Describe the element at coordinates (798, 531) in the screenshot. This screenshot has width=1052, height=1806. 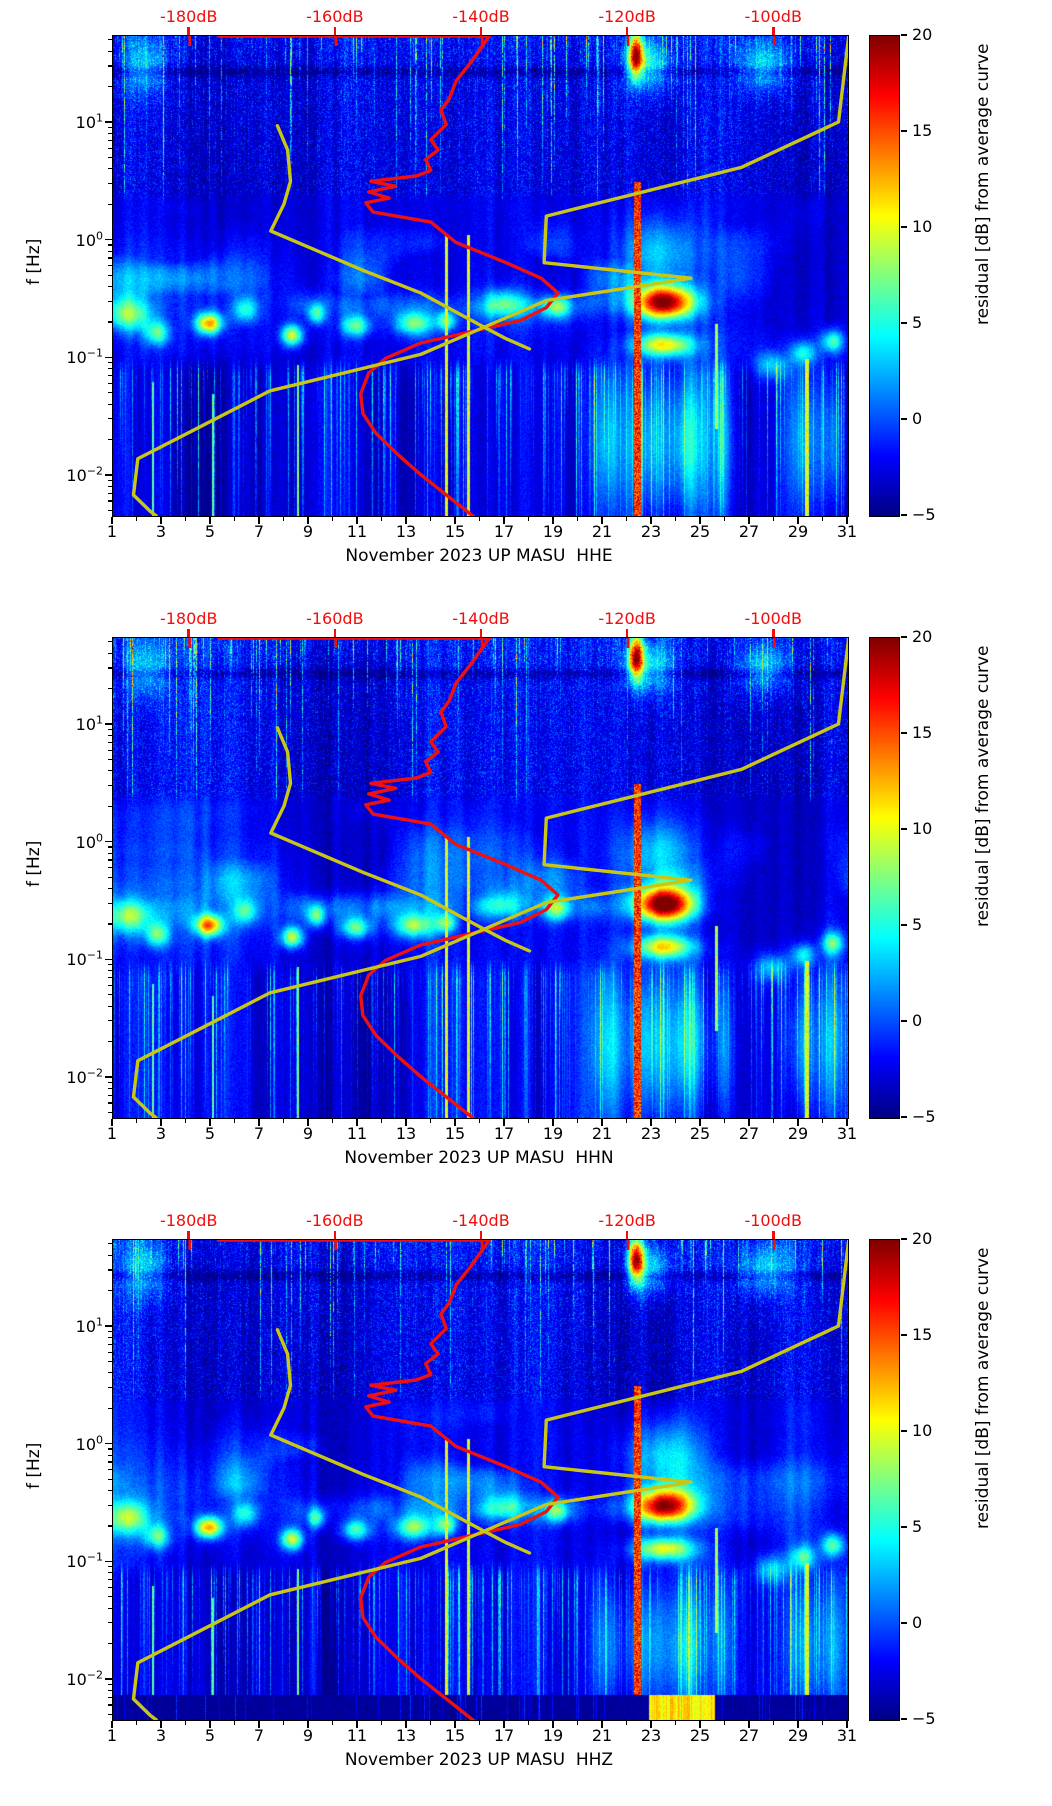
I see `x-tick-label: 29` at that location.